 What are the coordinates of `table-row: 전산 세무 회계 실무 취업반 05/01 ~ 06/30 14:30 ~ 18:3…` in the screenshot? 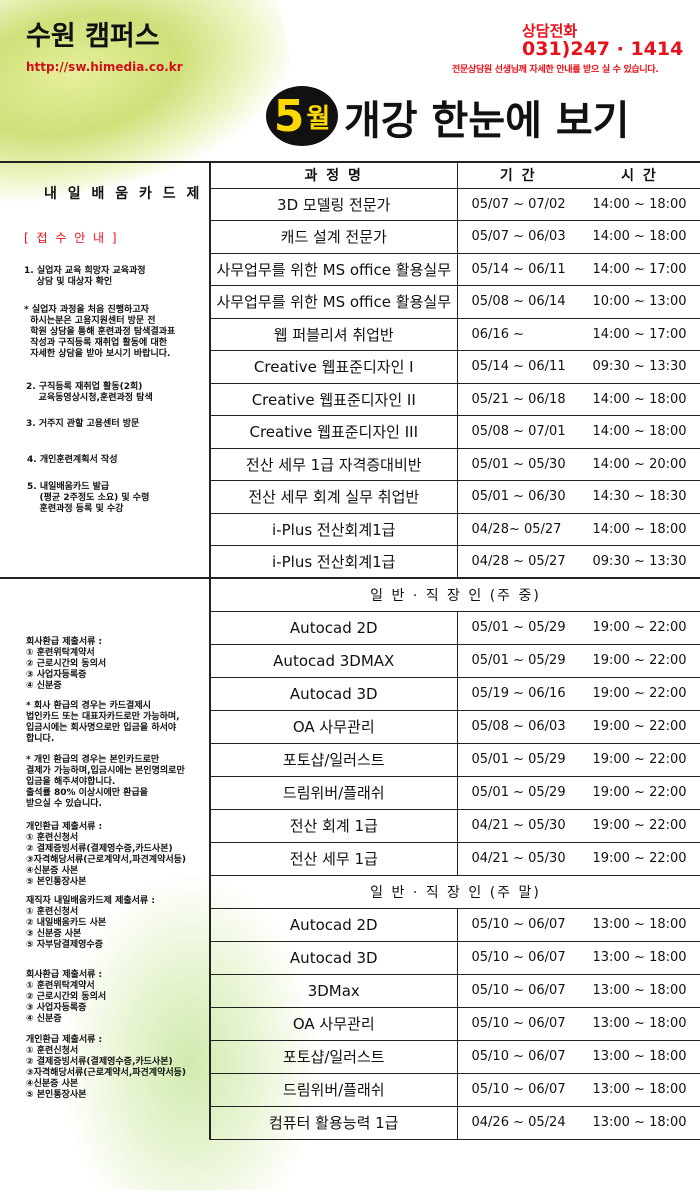 It's located at (455, 497).